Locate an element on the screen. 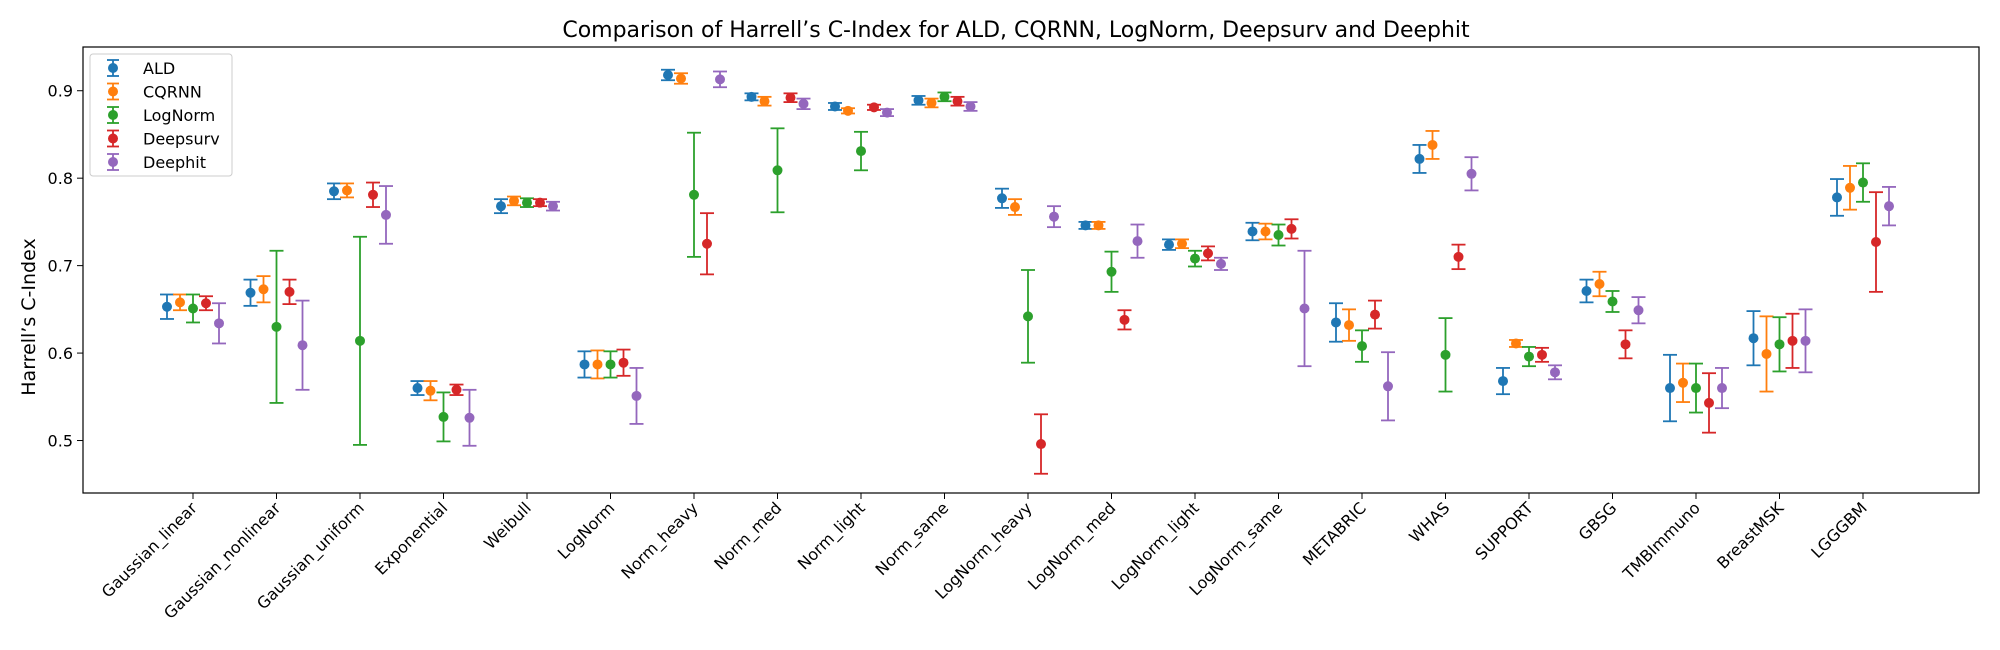 This screenshot has height=650, width=2000. x-tick-label: WHAS is located at coordinates (1429, 522).